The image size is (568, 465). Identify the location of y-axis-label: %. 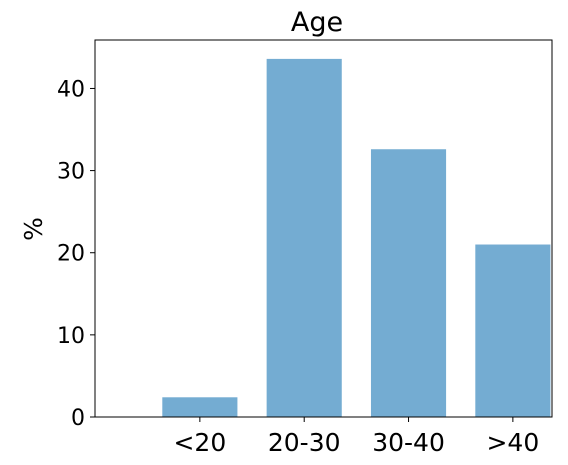
(33, 229).